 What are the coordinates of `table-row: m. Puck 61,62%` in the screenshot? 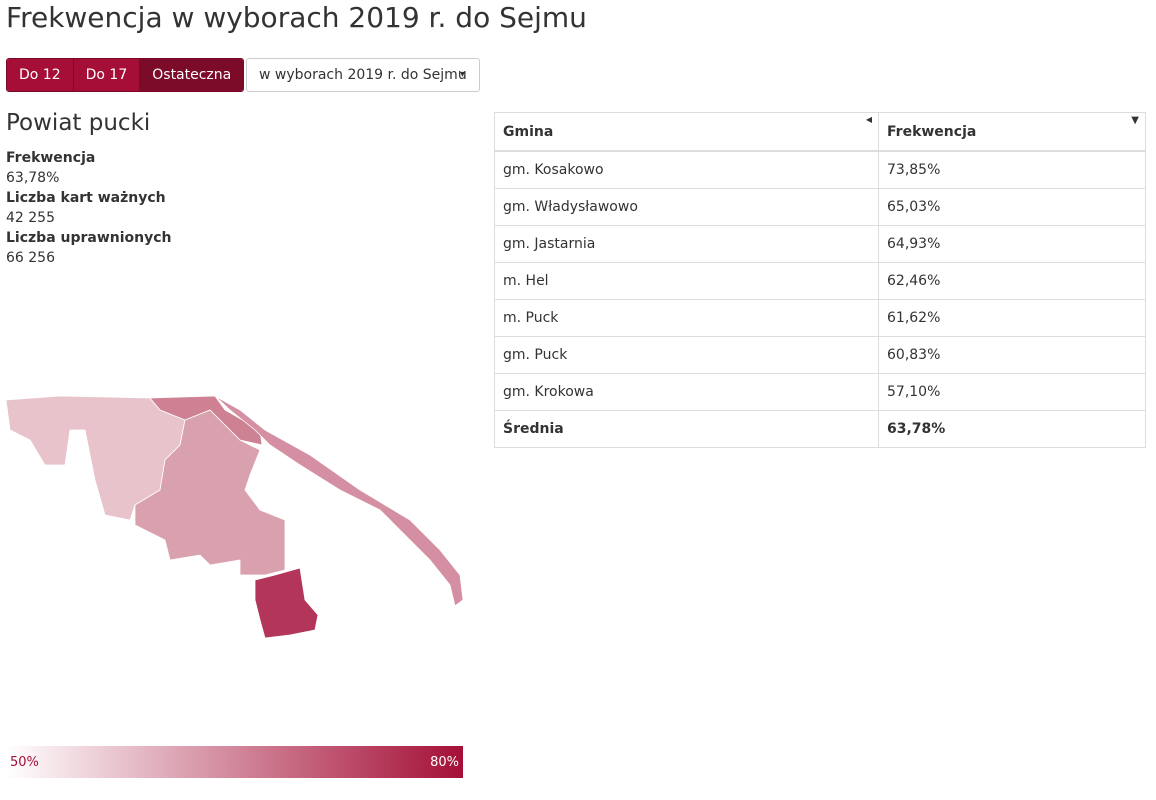 It's located at (820, 318).